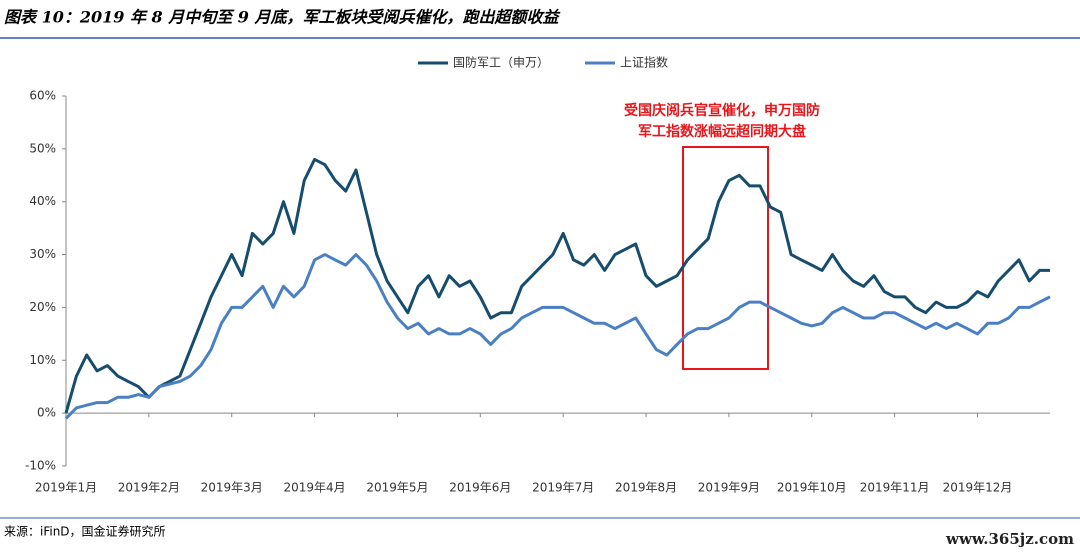 This screenshot has height=554, width=1080. What do you see at coordinates (42, 96) in the screenshot?
I see `y-tick-label: 60%` at bounding box center [42, 96].